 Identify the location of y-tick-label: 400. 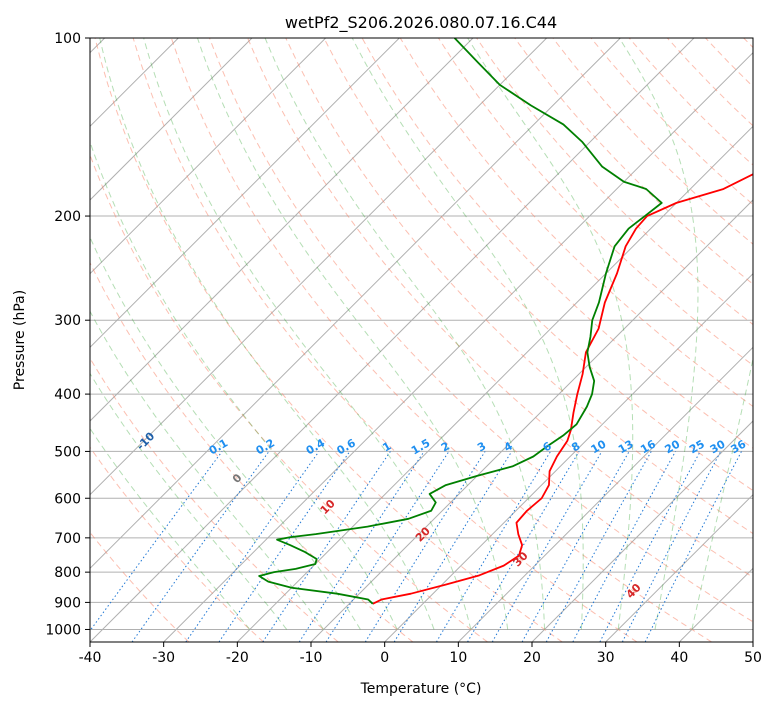
(67, 395).